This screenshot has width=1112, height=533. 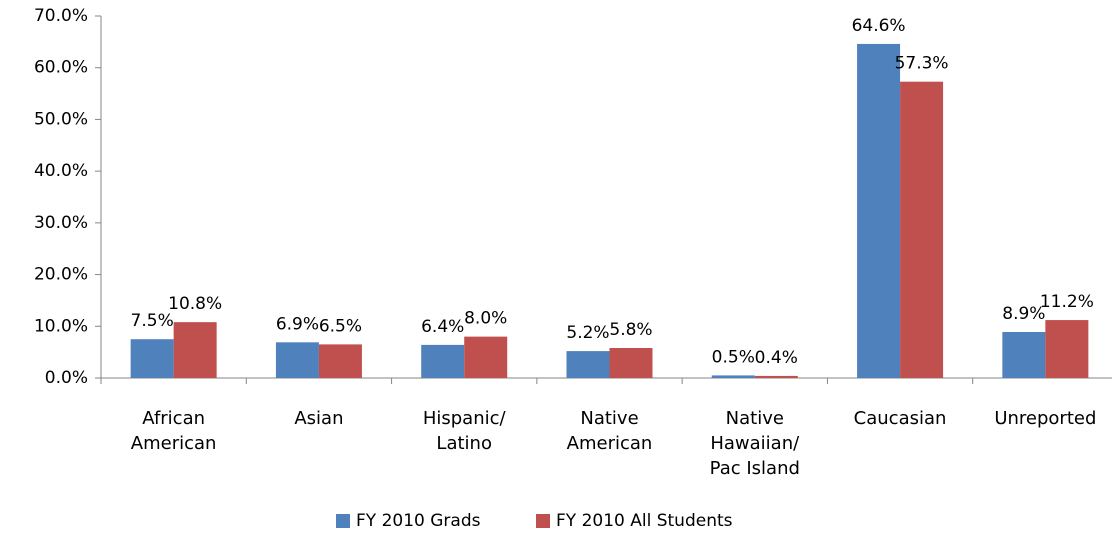 I want to click on value-label: 5.2%, so click(x=587, y=333).